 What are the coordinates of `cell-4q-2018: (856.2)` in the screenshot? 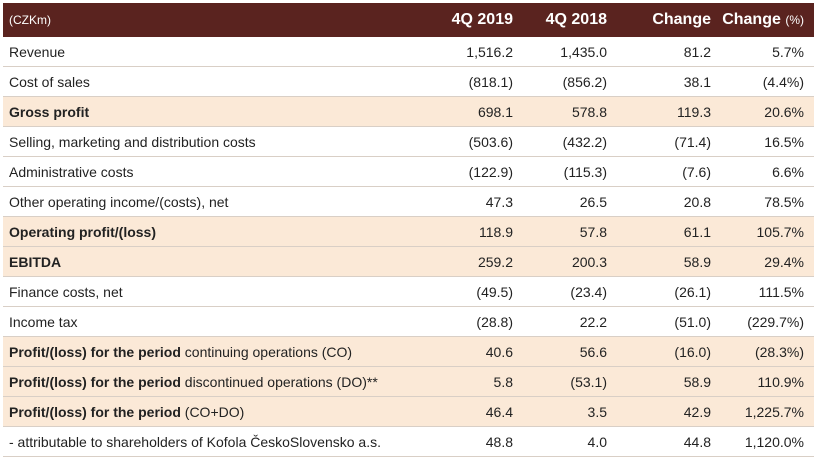 It's located at (584, 81).